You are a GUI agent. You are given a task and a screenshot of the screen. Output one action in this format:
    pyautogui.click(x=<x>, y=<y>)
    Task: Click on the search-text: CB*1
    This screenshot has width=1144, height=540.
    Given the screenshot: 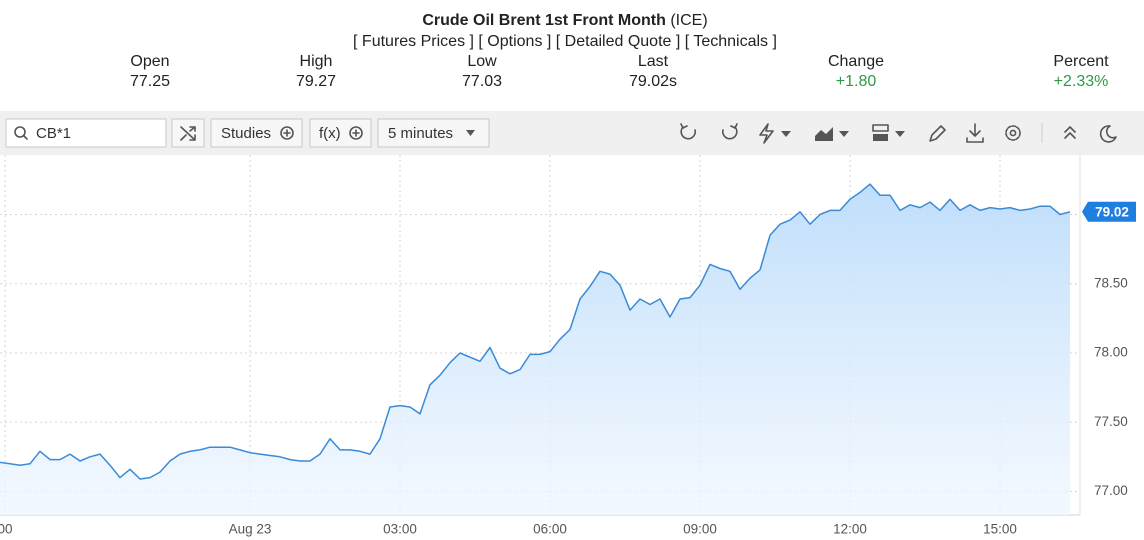 What is the action you would take?
    pyautogui.click(x=53, y=133)
    